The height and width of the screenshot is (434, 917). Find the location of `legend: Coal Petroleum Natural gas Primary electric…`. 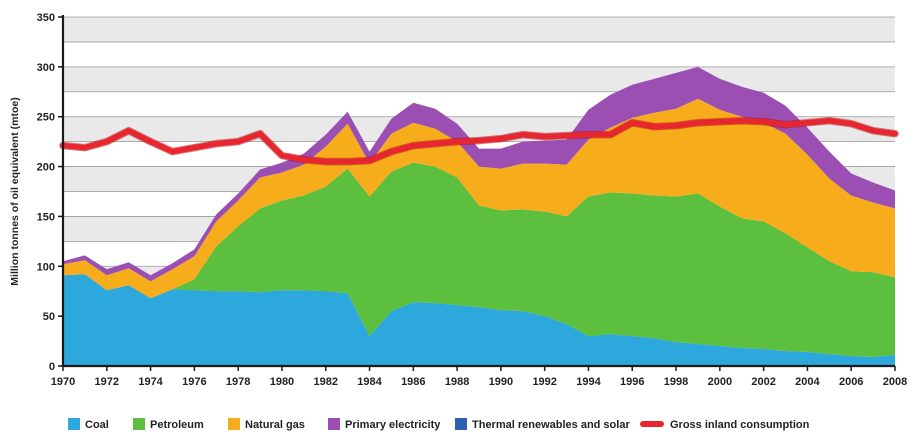

legend: Coal Petroleum Natural gas Primary electric… is located at coordinates (439, 424).